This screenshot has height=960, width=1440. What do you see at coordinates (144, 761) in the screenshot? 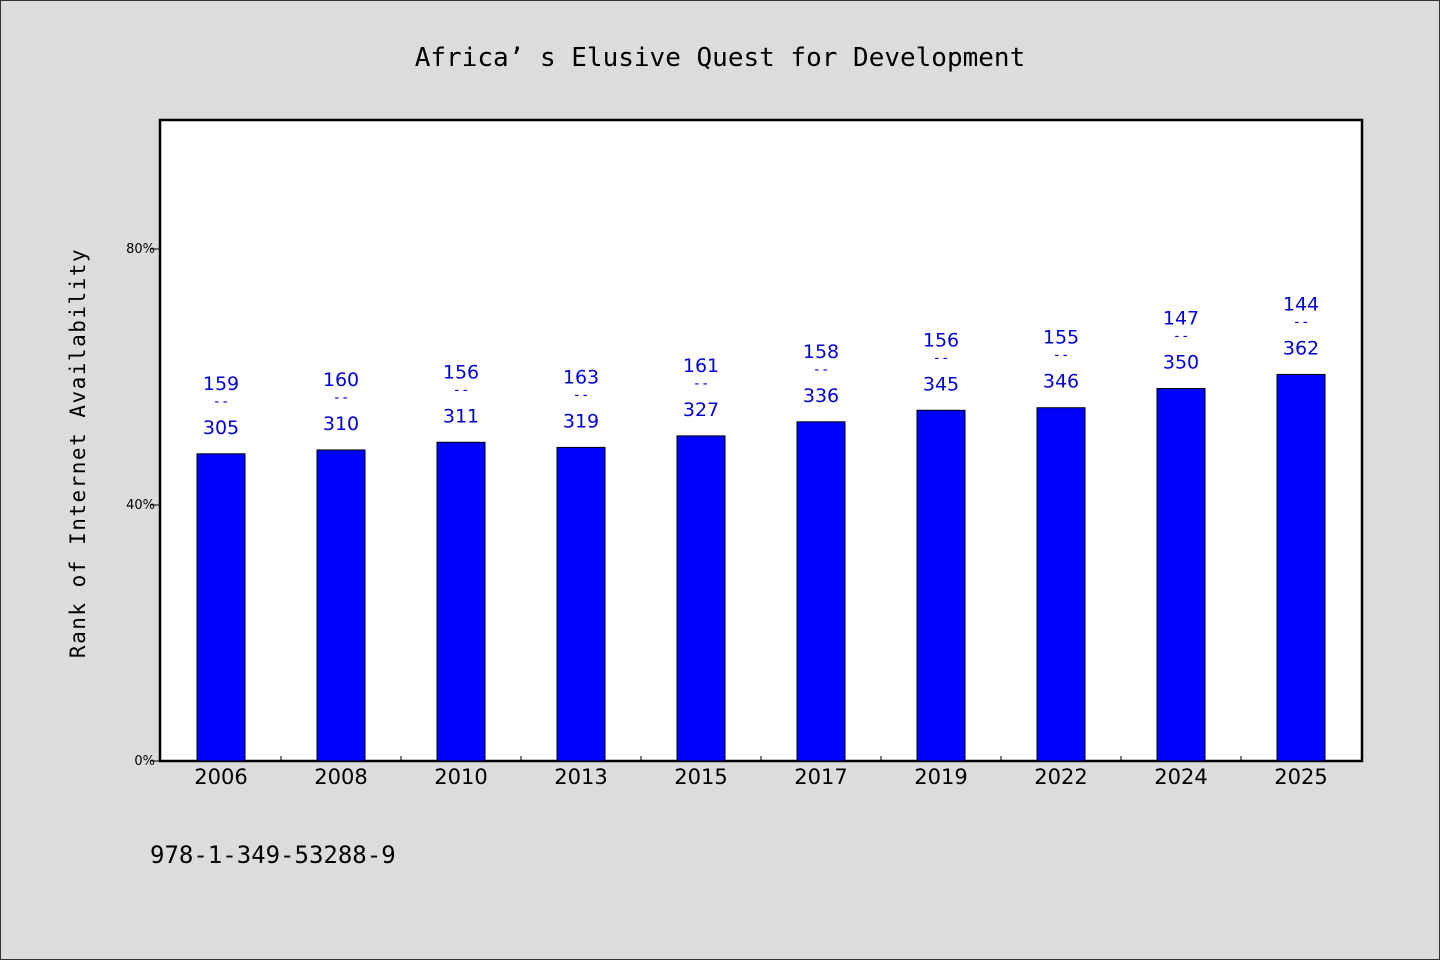
I see `y-tick-label-0: 0%` at bounding box center [144, 761].